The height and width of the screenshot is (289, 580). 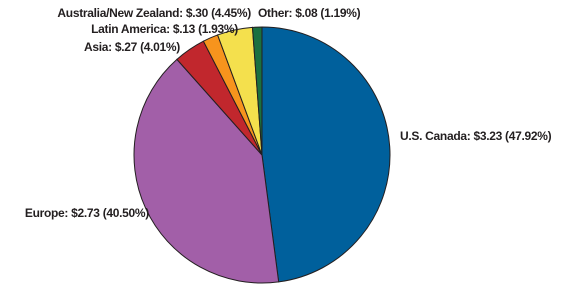 I want to click on slice-label: Latin America: $.13 (1.93%), so click(x=164, y=29).